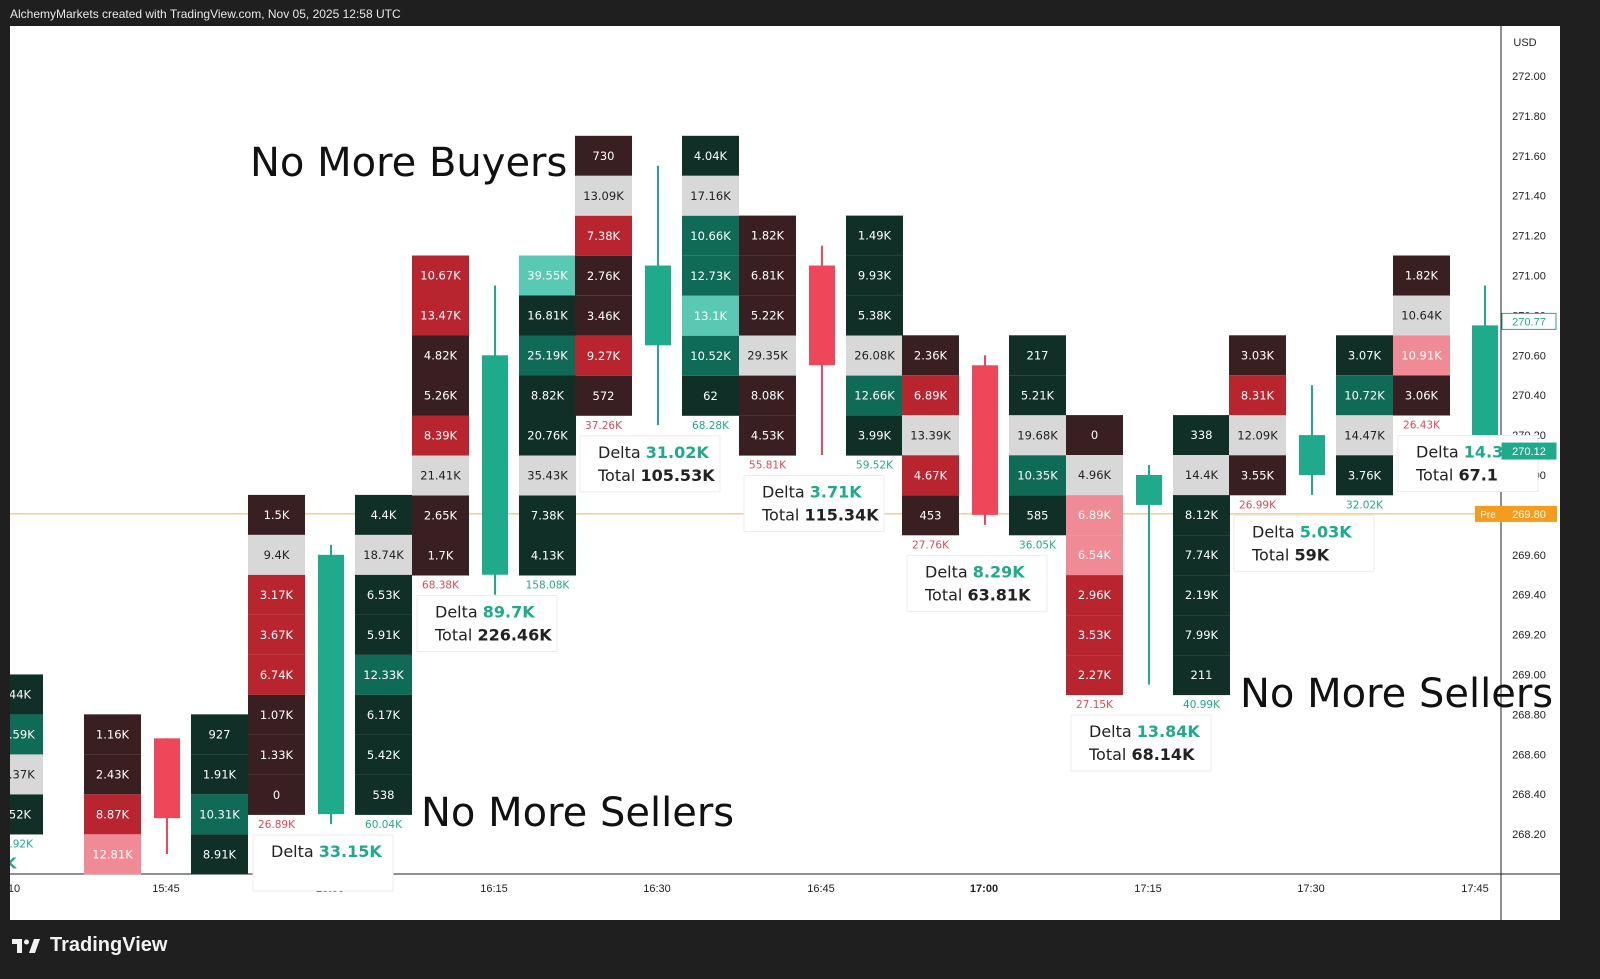  I want to click on tradingview-logo: TradingView, so click(89, 945).